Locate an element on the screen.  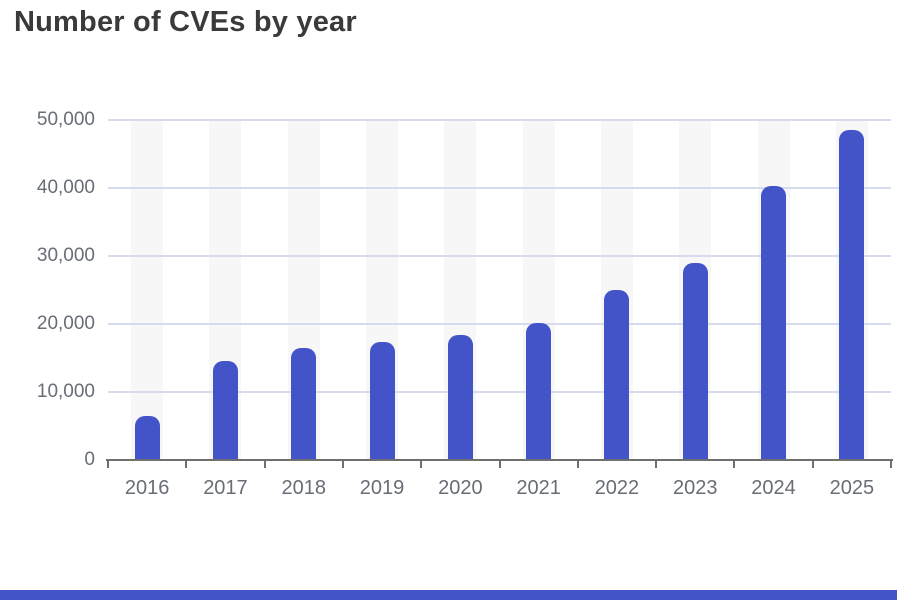
bar-2018 is located at coordinates (304, 403).